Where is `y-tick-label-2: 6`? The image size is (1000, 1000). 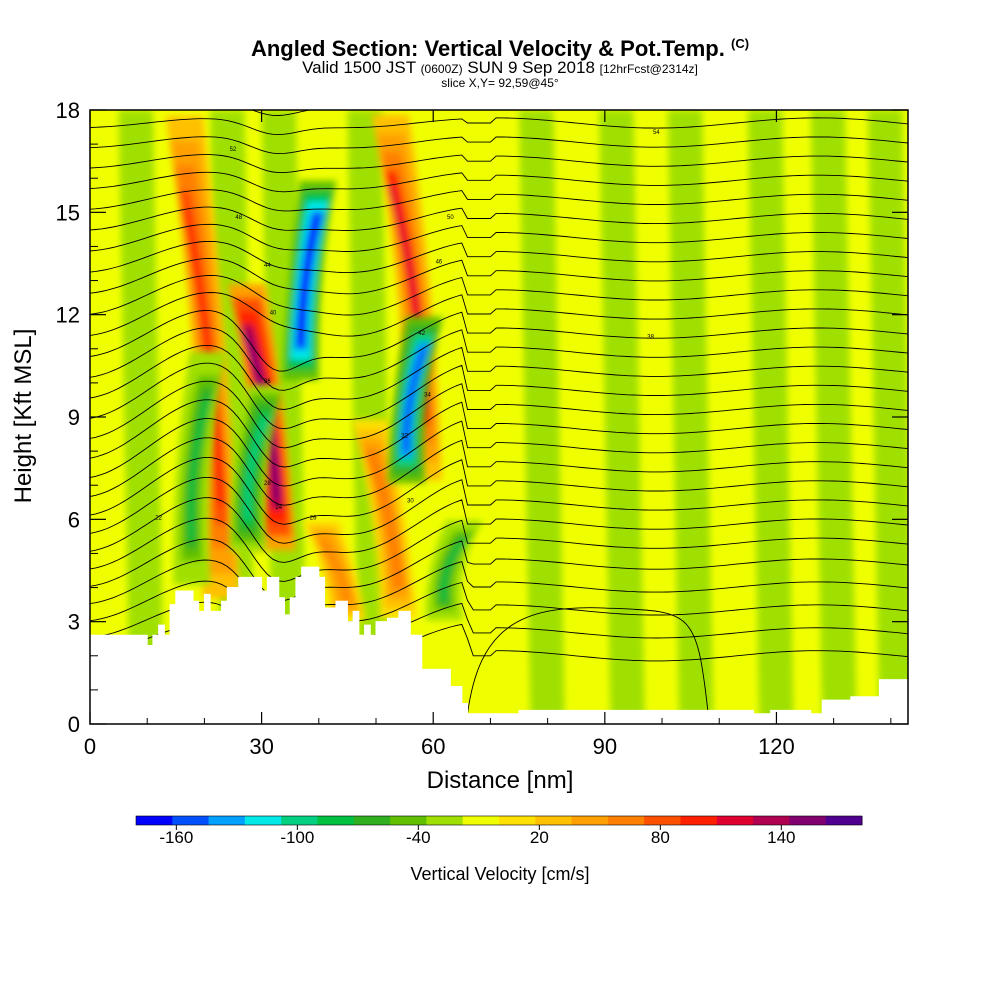 y-tick-label-2: 6 is located at coordinates (74, 519).